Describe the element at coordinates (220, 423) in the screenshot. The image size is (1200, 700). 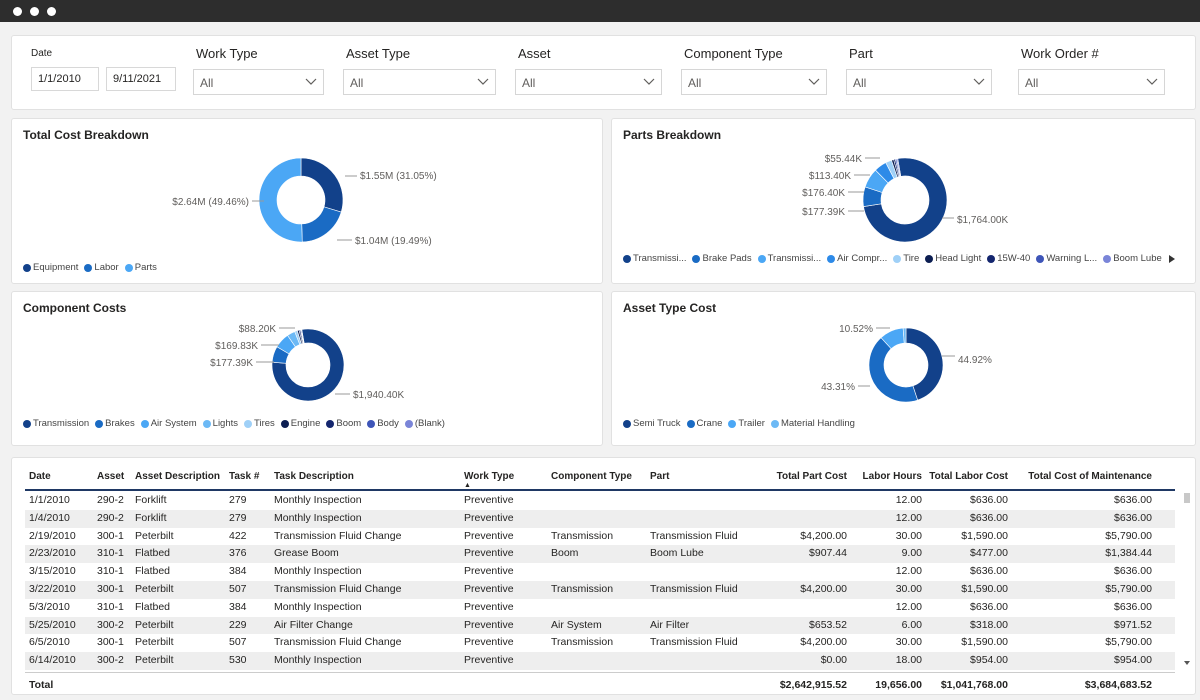
I see `legend-item: Lights` at that location.